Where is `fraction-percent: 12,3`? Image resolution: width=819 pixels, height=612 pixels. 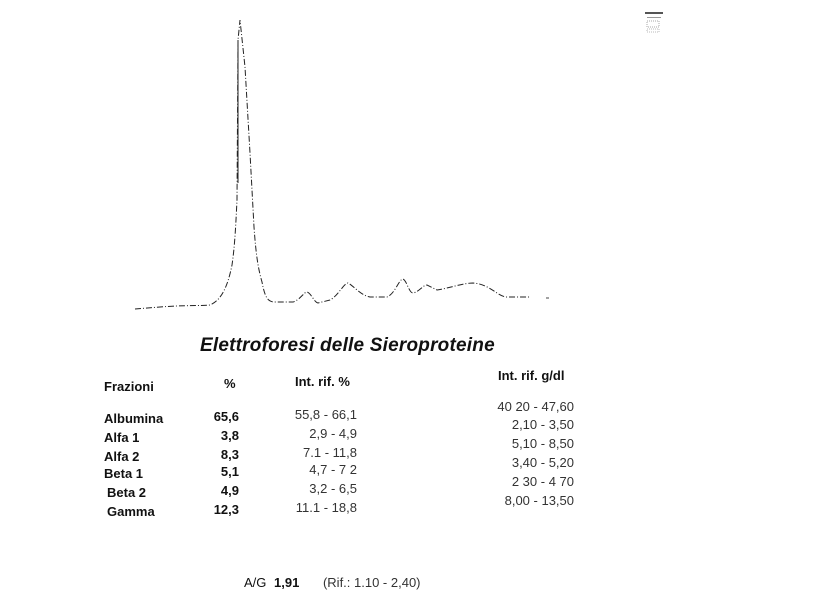 fraction-percent: 12,3 is located at coordinates (226, 509).